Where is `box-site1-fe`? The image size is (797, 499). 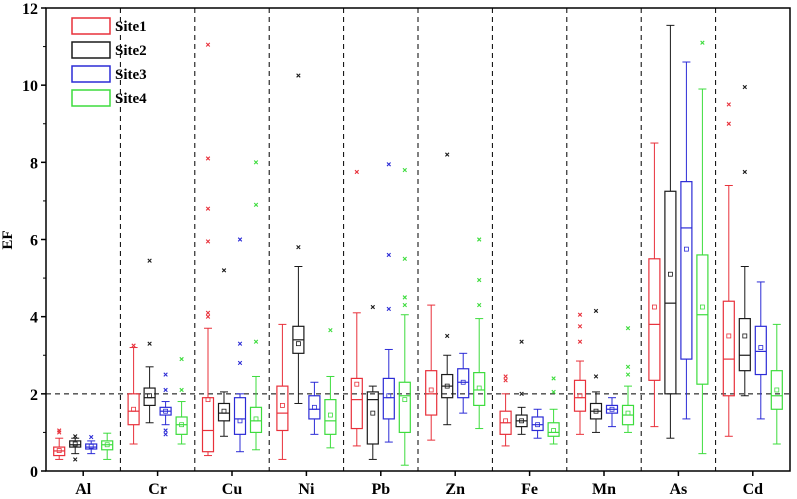 box-site1-fe is located at coordinates (505, 410).